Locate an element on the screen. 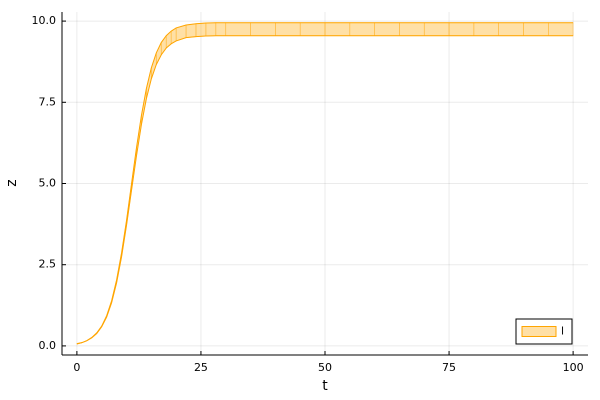  legend-swatch is located at coordinates (539, 331).